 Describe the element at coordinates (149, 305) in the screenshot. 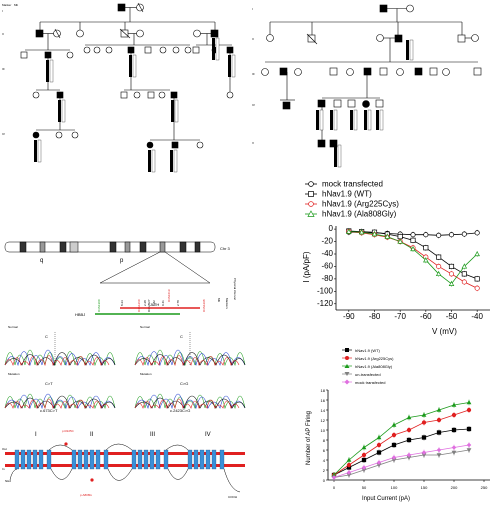

I see `marker-name-3: D3S3527` at that location.